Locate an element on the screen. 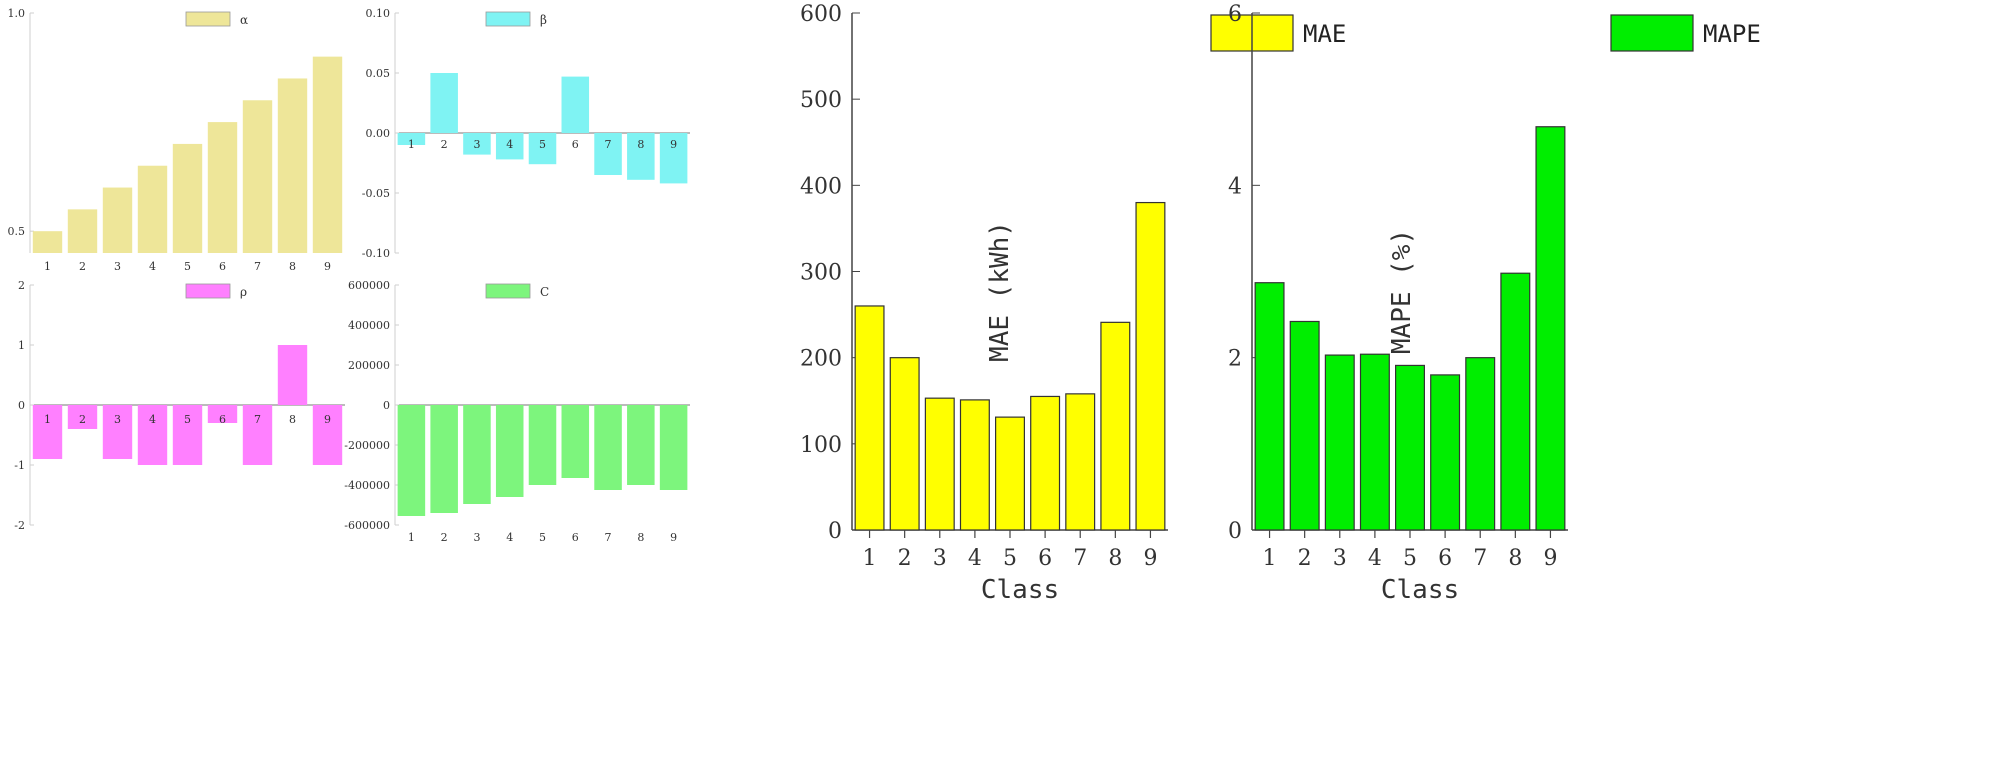 The width and height of the screenshot is (2006, 770). alpha-x-tick-label: 5 is located at coordinates (187, 266).